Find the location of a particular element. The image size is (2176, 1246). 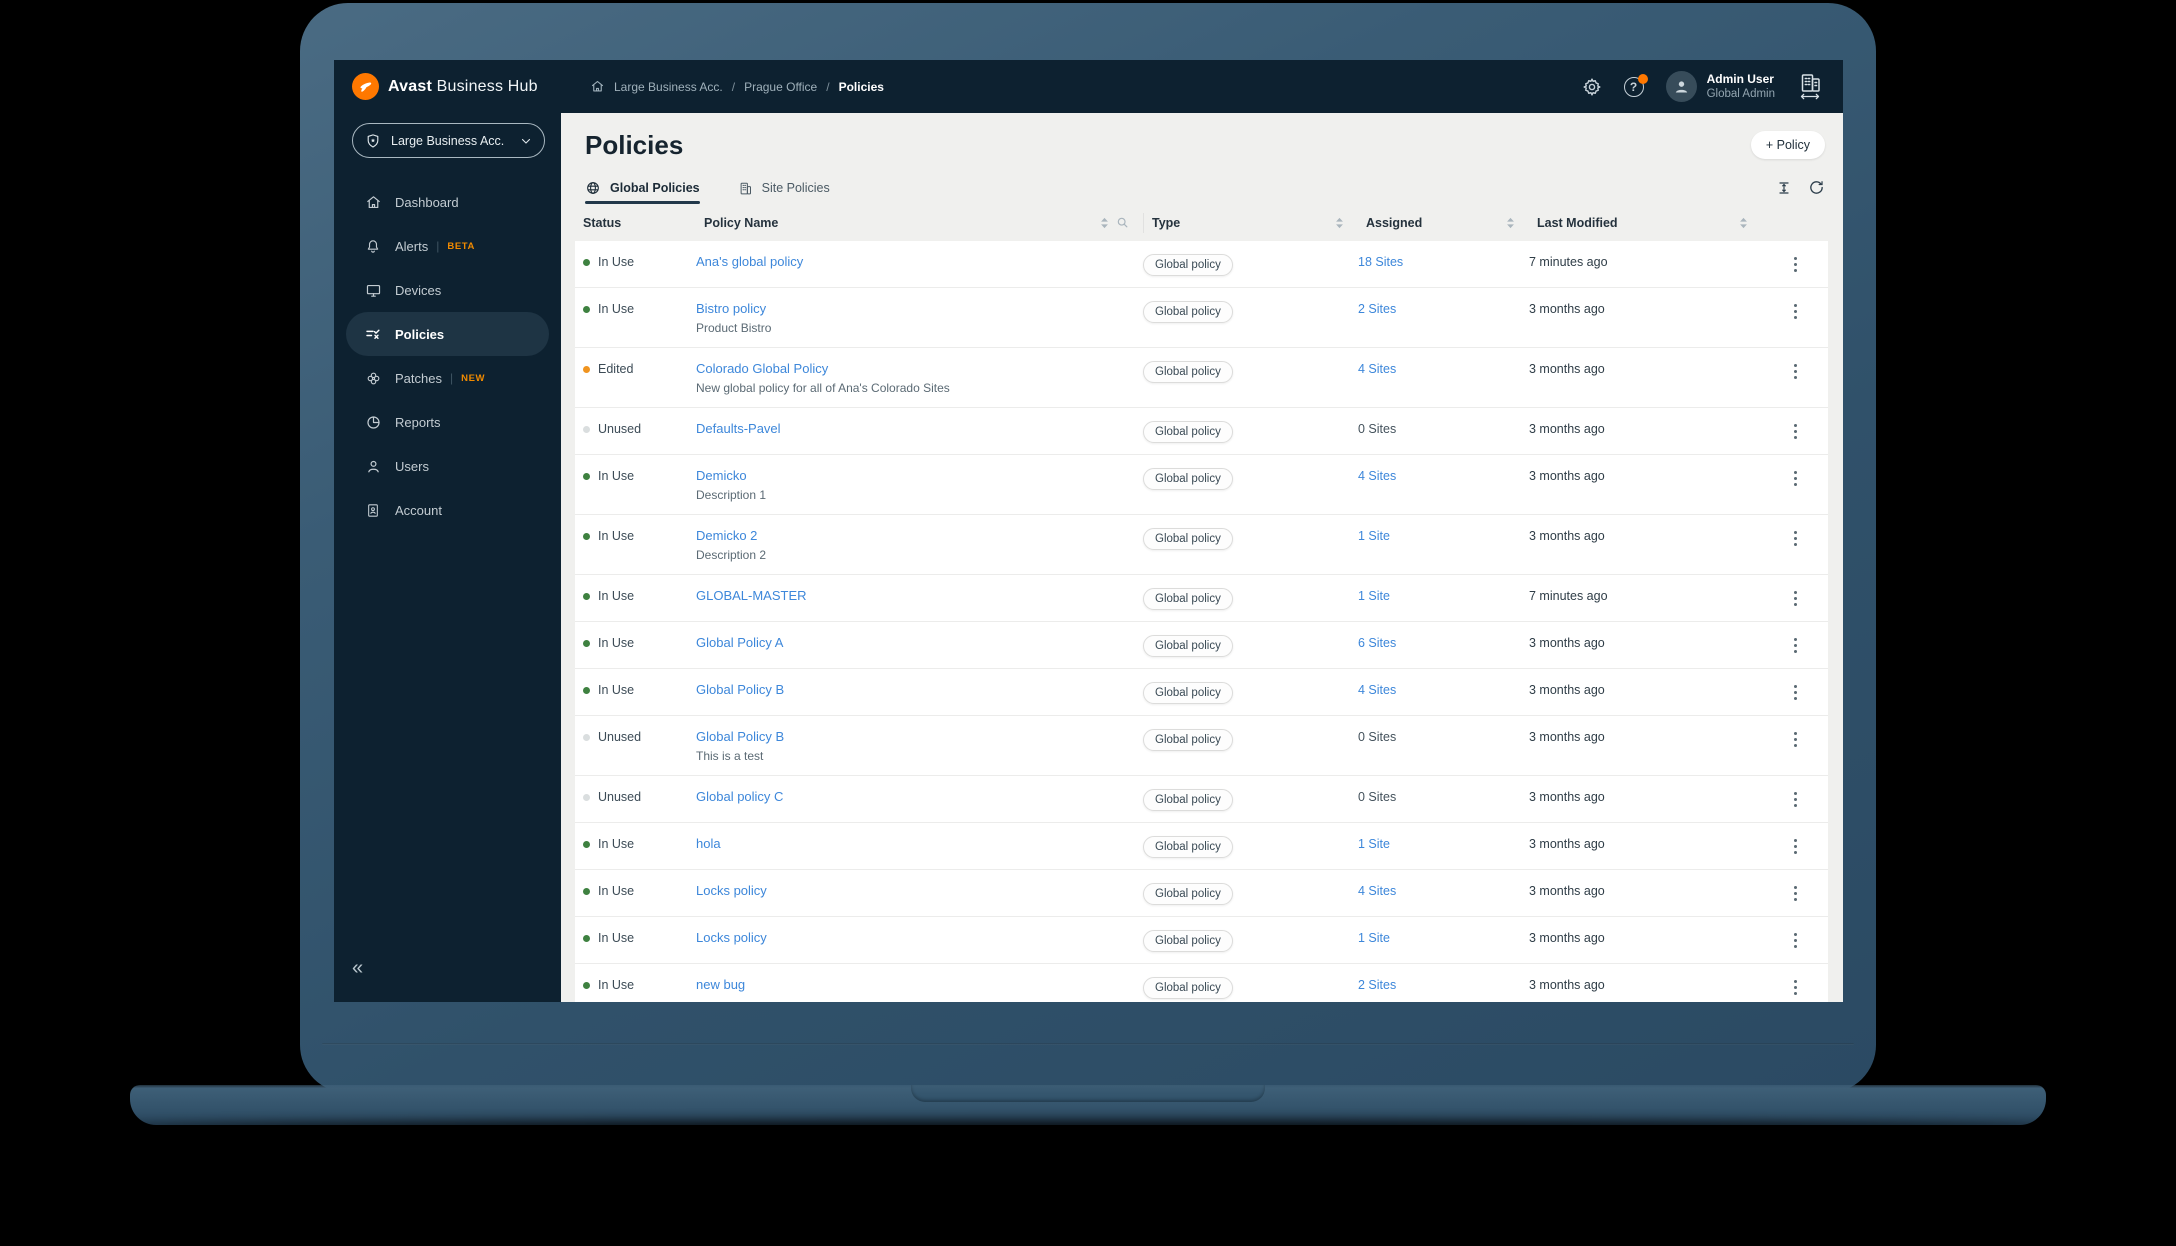

assigned-sites: 18 Sites is located at coordinates (1381, 262).